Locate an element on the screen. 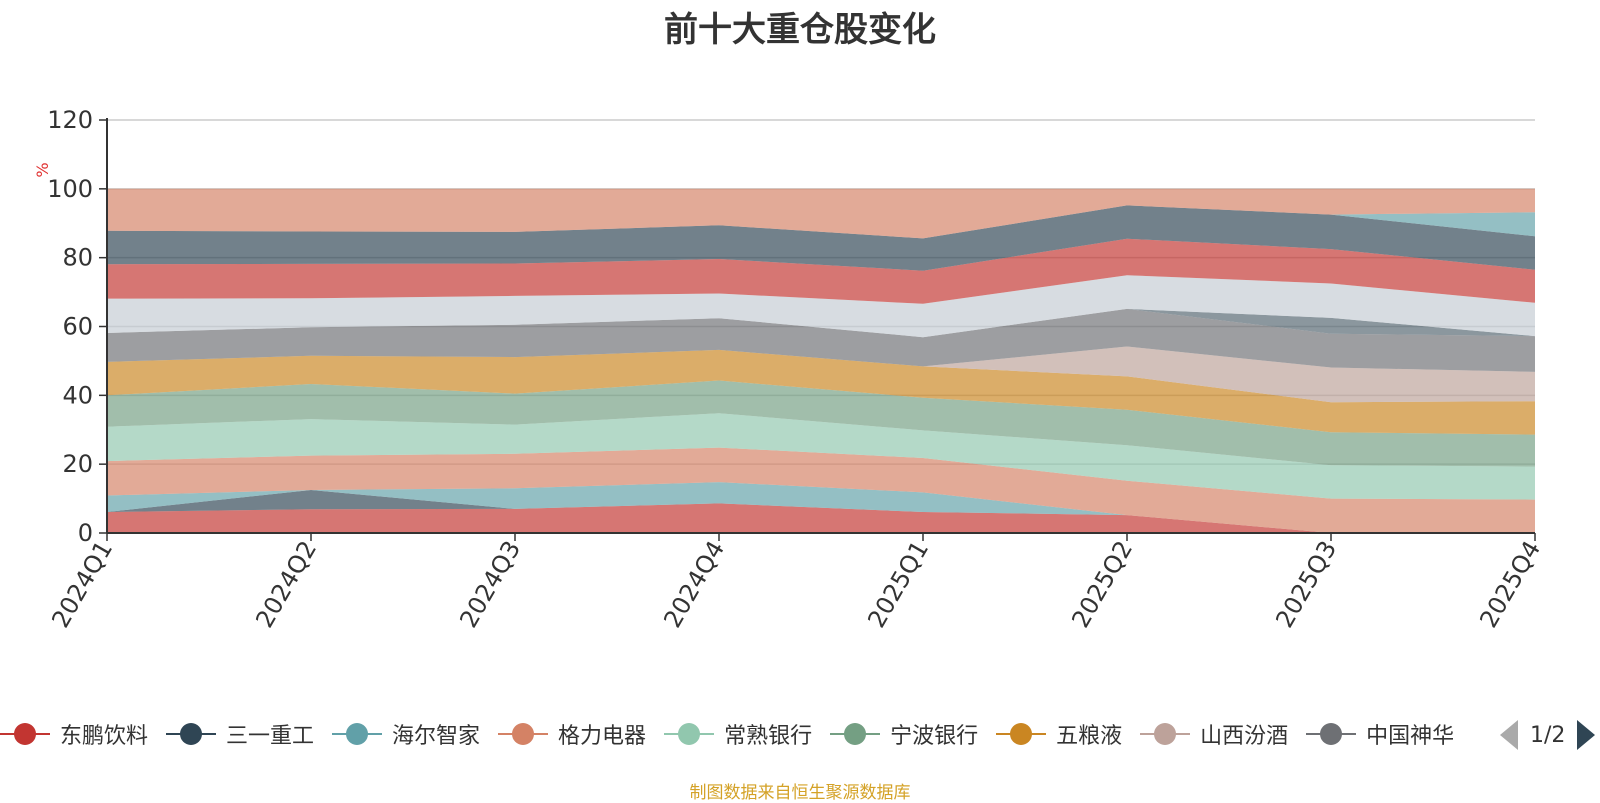 This screenshot has width=1600, height=803. x-tick-label: 2024Q1 is located at coordinates (82, 584).